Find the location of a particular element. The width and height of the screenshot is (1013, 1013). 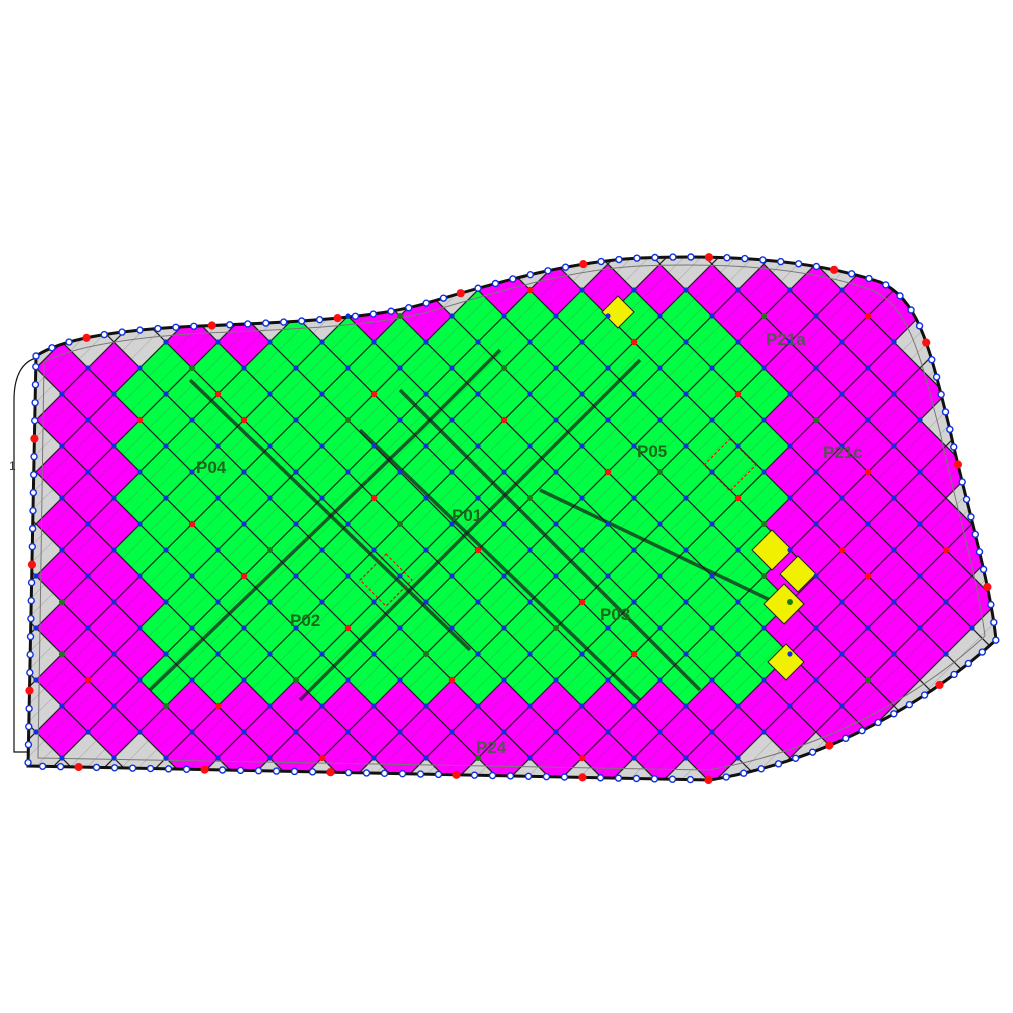

highlight-cell is located at coordinates (786, 662).